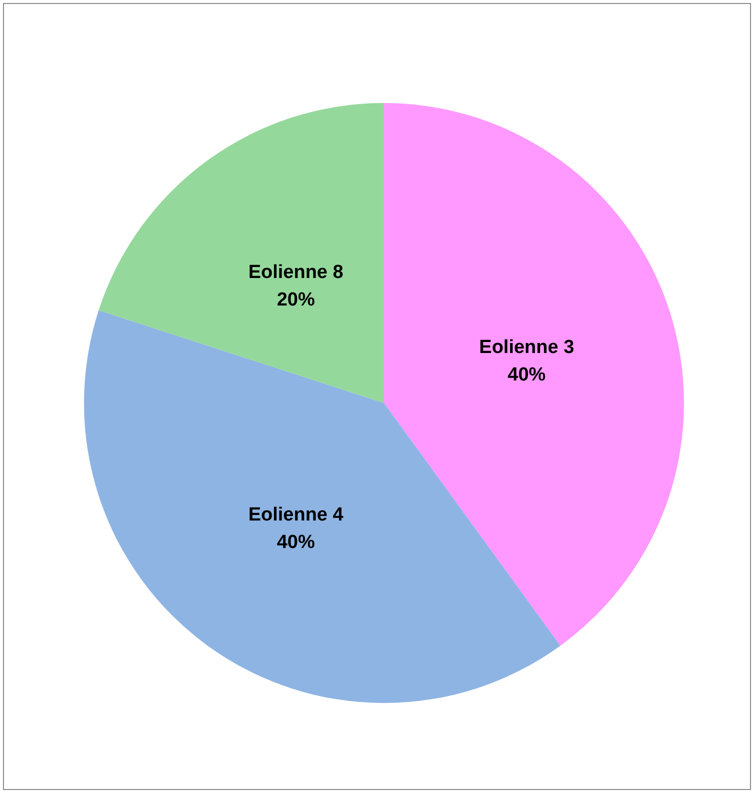  What do you see at coordinates (296, 272) in the screenshot?
I see `slice-label: Eolienne 8` at bounding box center [296, 272].